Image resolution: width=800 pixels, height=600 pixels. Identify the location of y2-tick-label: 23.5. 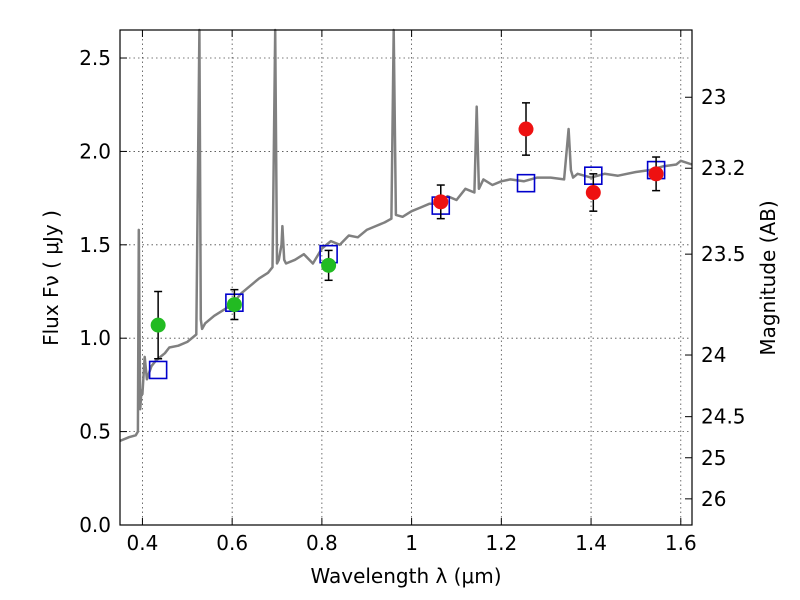
(723, 254).